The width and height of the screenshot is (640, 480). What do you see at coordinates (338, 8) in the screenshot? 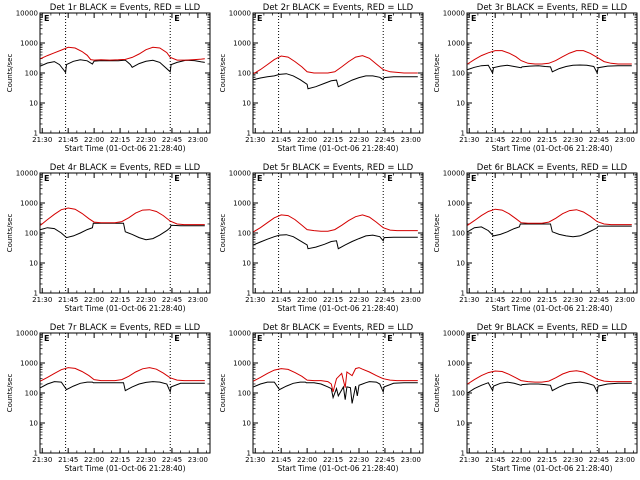
I see `plot-title: Det 2r BLACK = Events, RED = LLD` at bounding box center [338, 8].